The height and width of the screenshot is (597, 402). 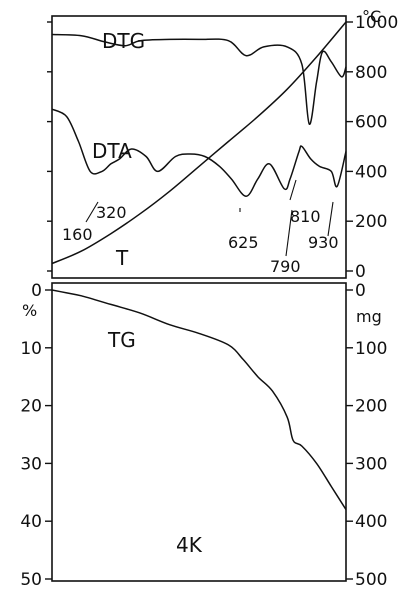 What do you see at coordinates (371, 349) in the screenshot?
I see `lower-right-tick-label: 100` at bounding box center [371, 349].